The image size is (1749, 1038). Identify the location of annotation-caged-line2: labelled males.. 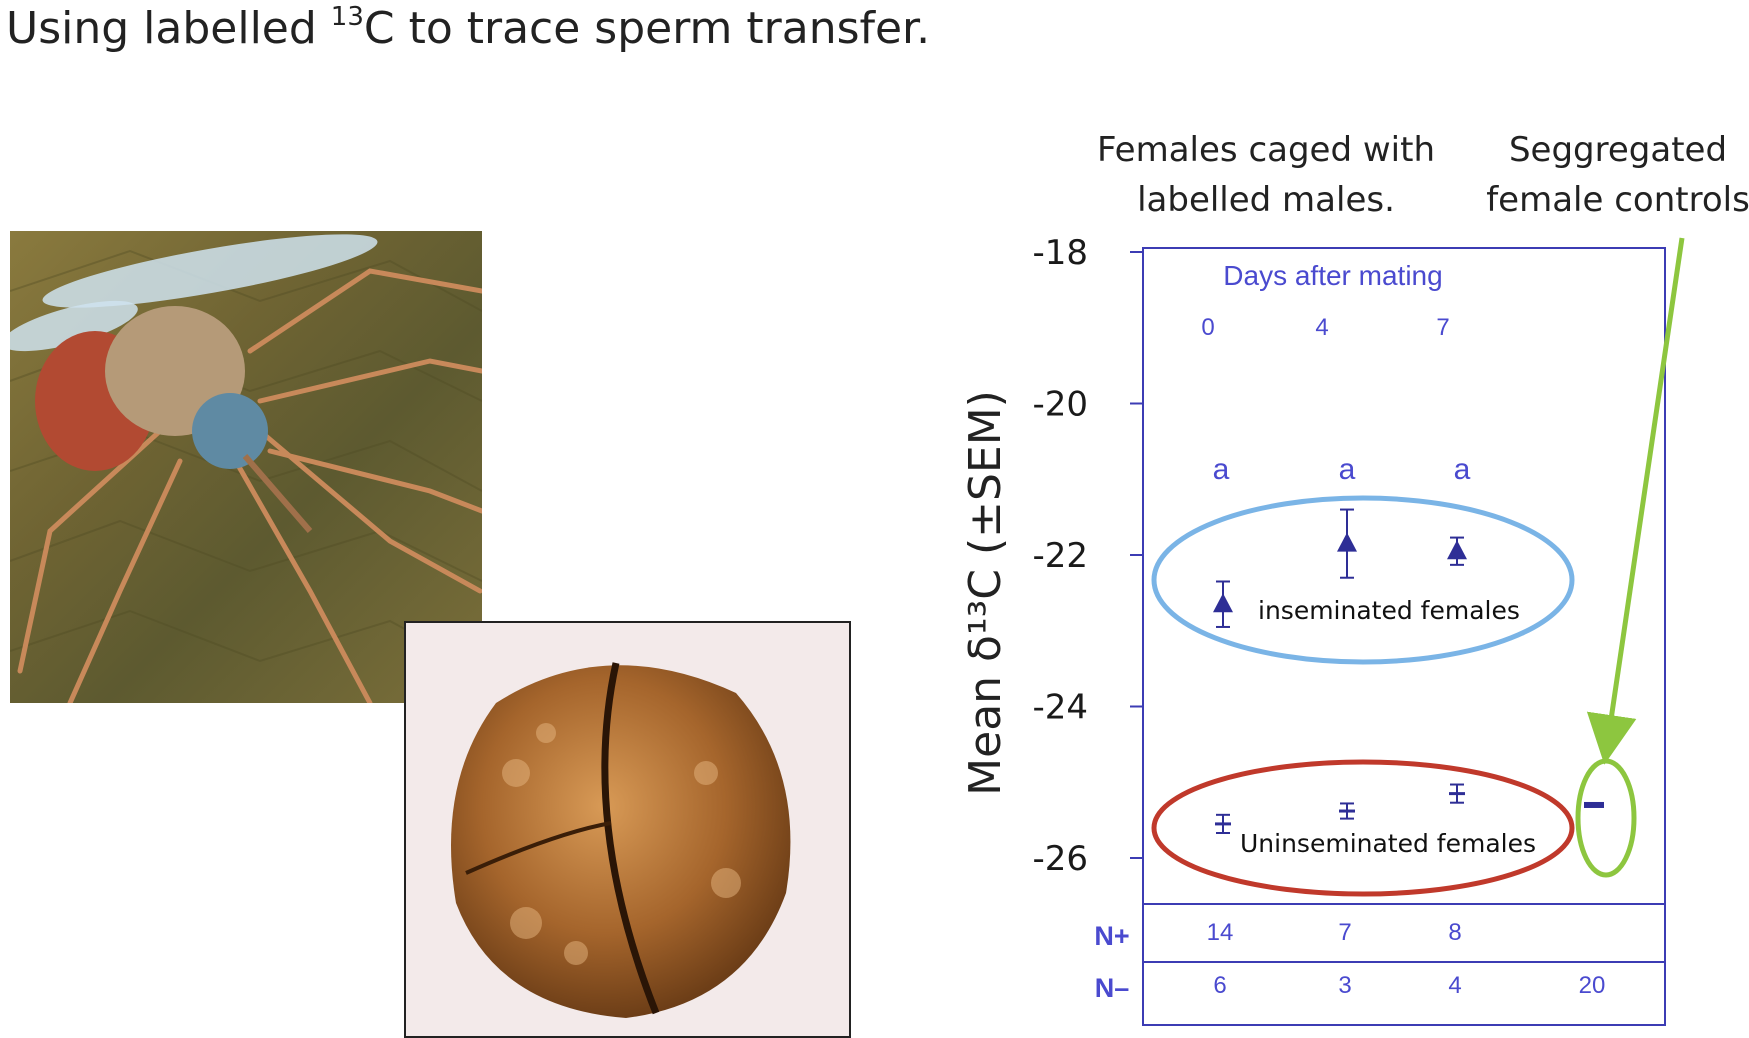
(1266, 200).